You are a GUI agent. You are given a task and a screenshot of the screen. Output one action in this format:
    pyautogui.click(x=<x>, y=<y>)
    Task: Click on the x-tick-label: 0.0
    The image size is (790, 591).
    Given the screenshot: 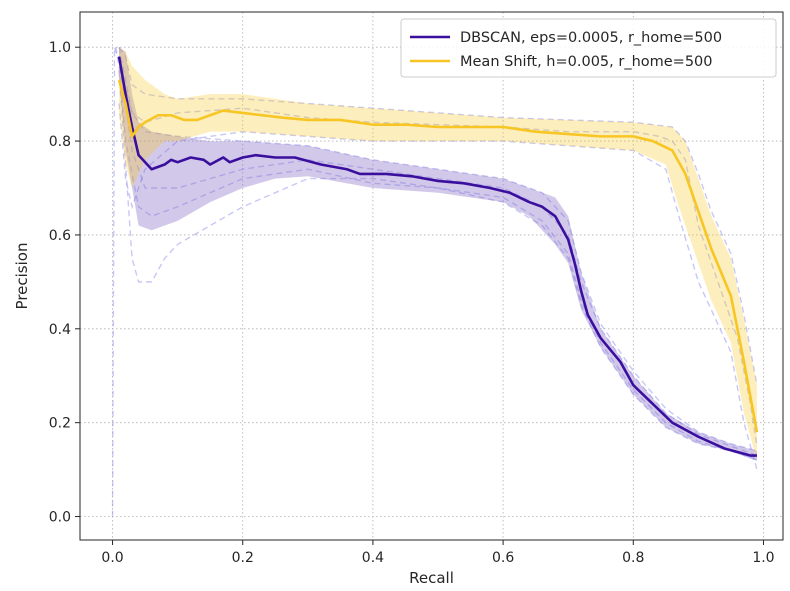 What is the action you would take?
    pyautogui.click(x=112, y=558)
    